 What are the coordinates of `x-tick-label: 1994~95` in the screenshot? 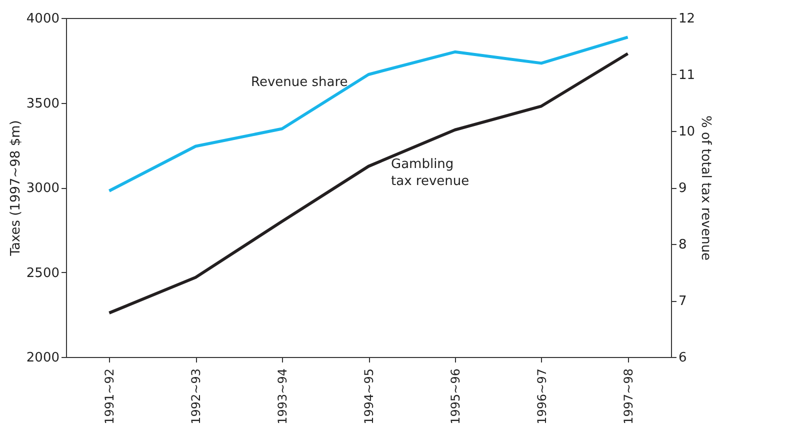 It's located at (369, 396).